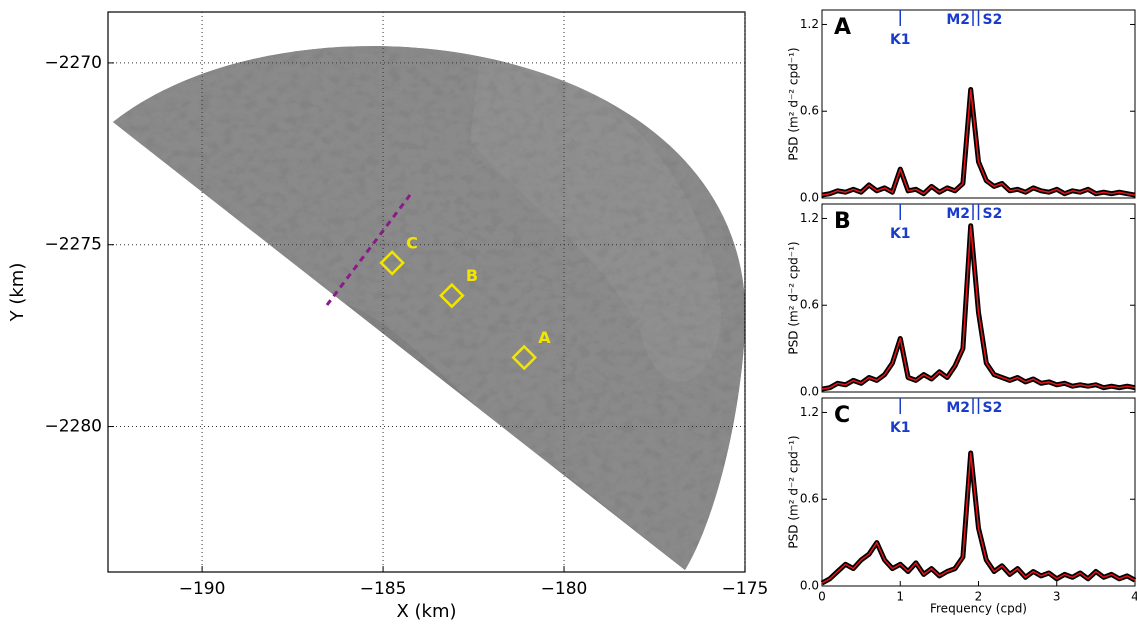  Describe the element at coordinates (1057, 597) in the screenshot. I see `x-tick-label: 3` at that location.